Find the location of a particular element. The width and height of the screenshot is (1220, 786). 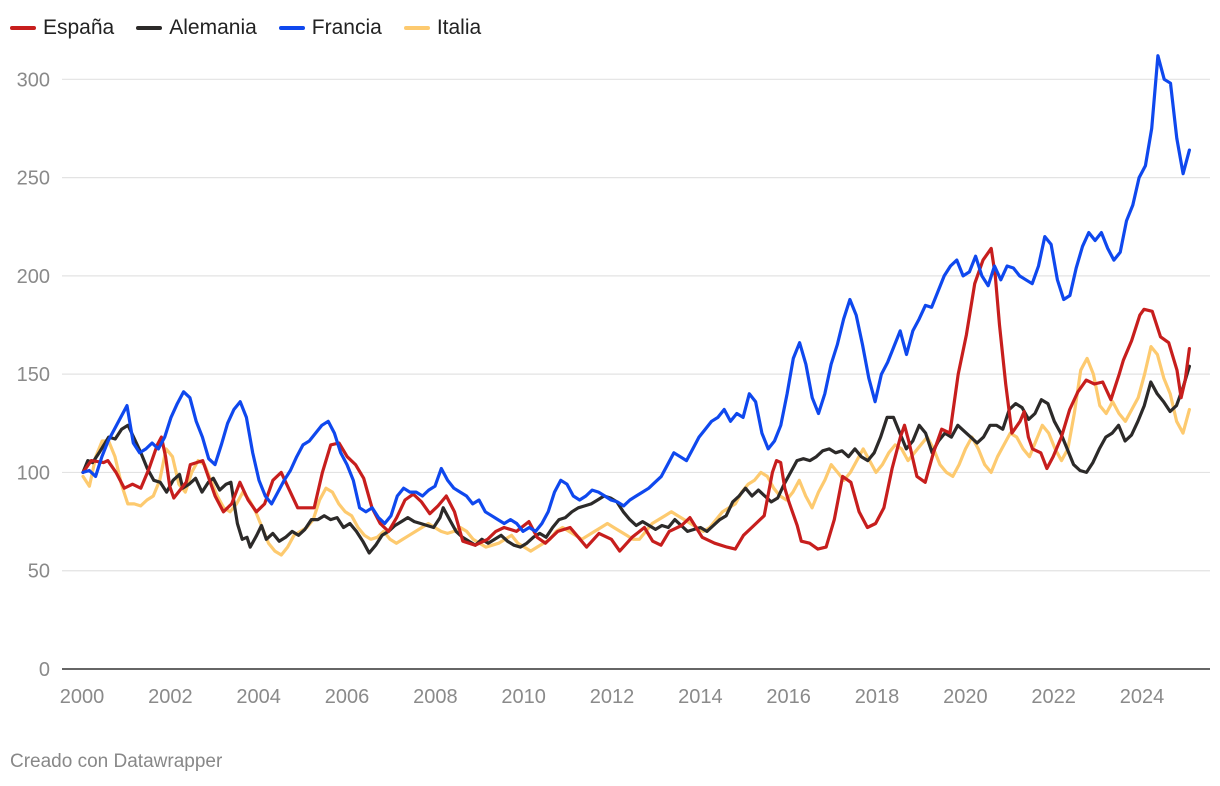

y-axis-tick-labels: 0 50 100 150 200 250 300 is located at coordinates (33, 375).